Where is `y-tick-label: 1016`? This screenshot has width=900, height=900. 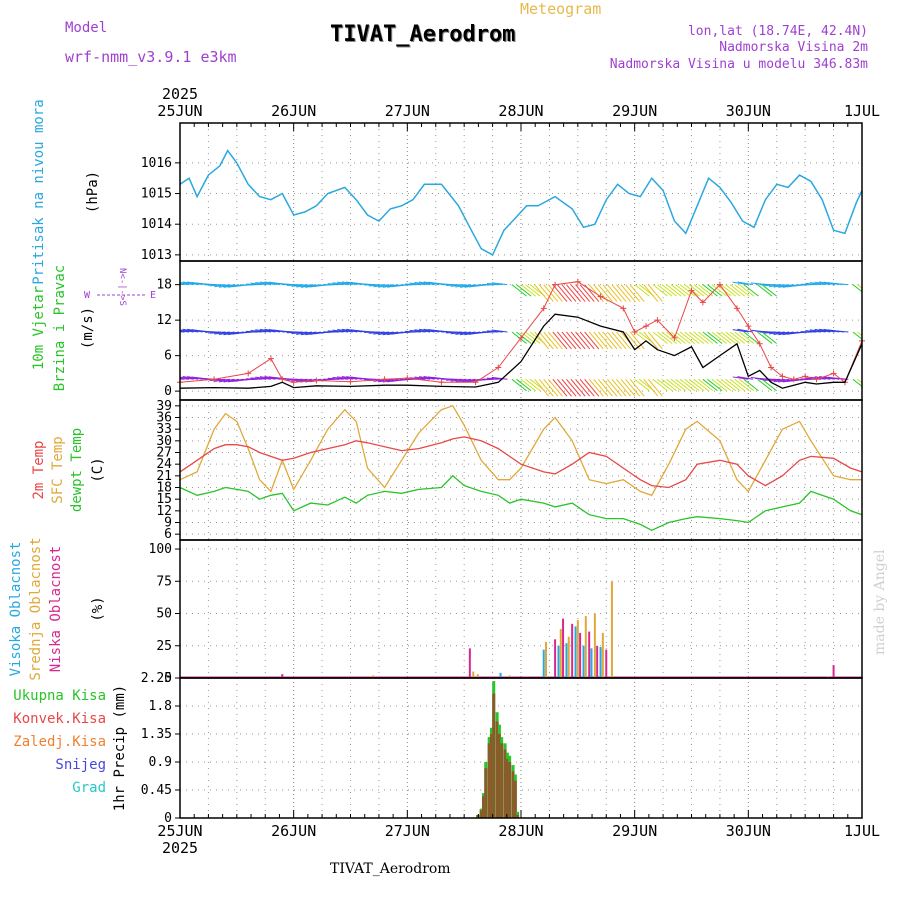 y-tick-label: 1016 is located at coordinates (156, 163).